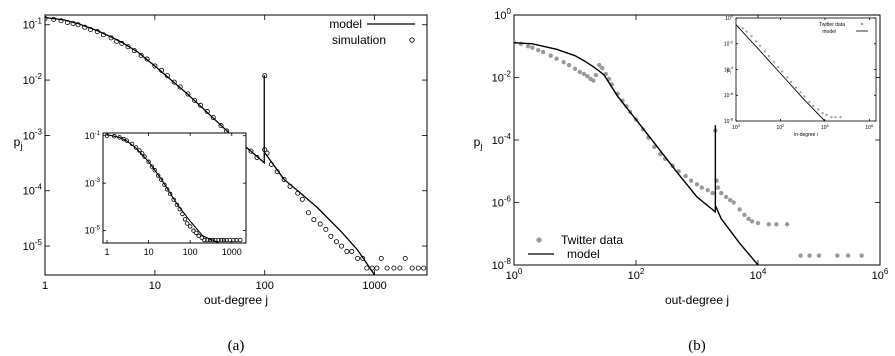 This screenshot has width=895, height=356. What do you see at coordinates (93, 231) in the screenshot?
I see `panel-a-inset-y-tick-label: 10-5` at bounding box center [93, 231].